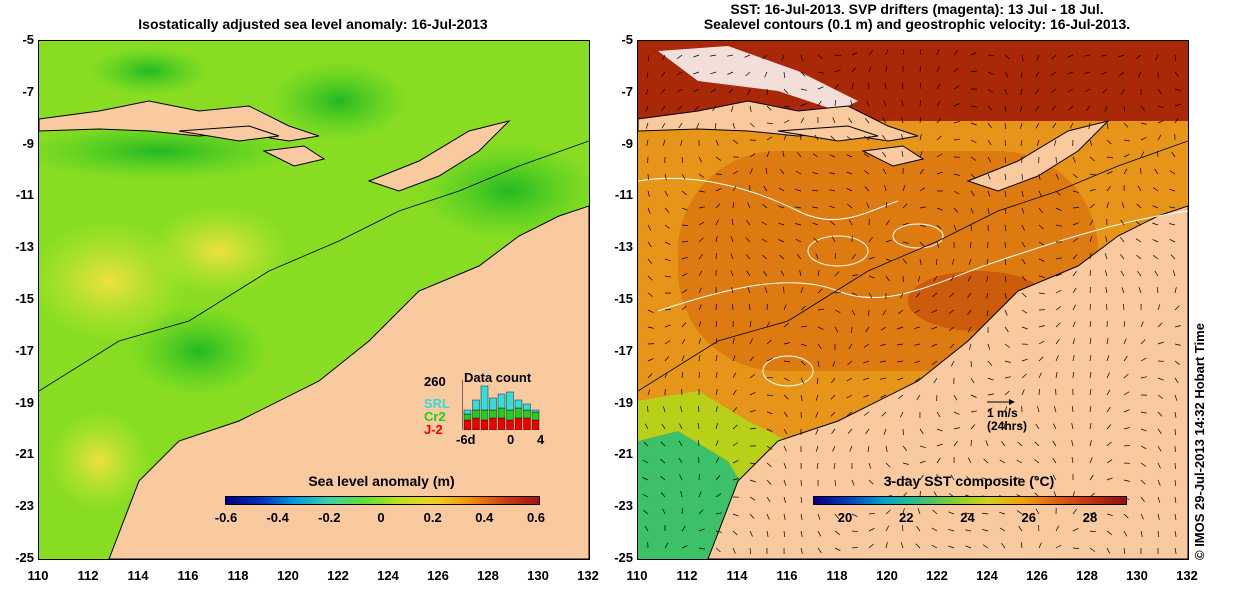  I want to click on anomaly-high-center, so click(219, 251).